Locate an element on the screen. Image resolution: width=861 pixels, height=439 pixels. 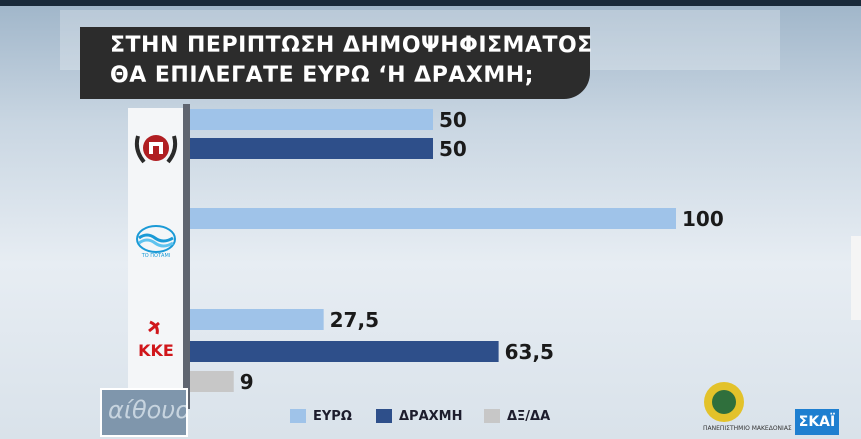
top-frame-line is located at coordinates (430, 3).